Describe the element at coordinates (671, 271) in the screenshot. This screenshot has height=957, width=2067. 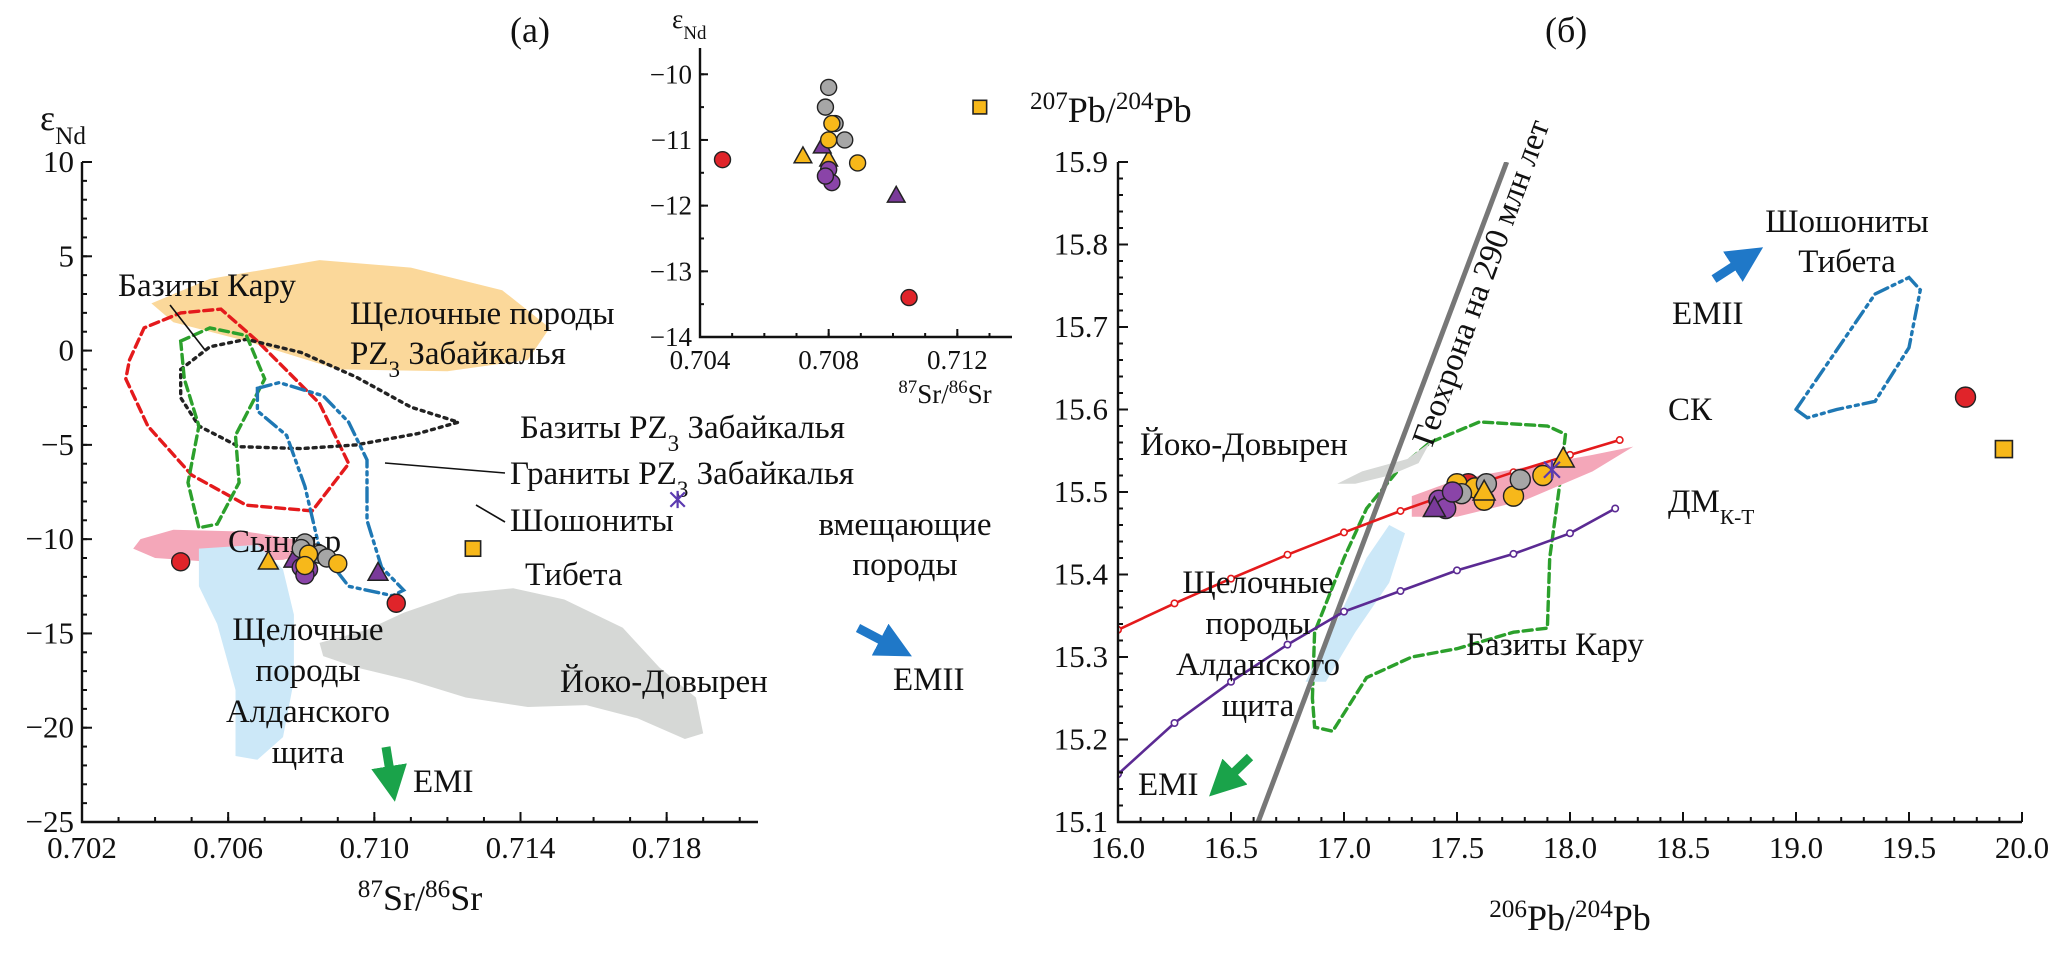
I see `inset-ytick-label: −13` at that location.